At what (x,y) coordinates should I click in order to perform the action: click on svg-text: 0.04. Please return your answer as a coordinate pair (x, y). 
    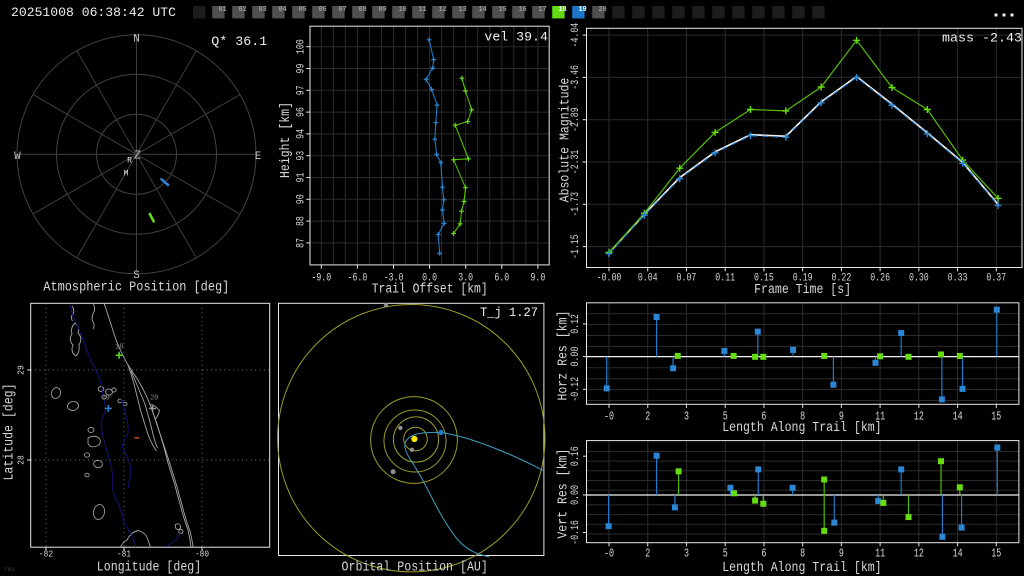
    Looking at the image, I should click on (648, 278).